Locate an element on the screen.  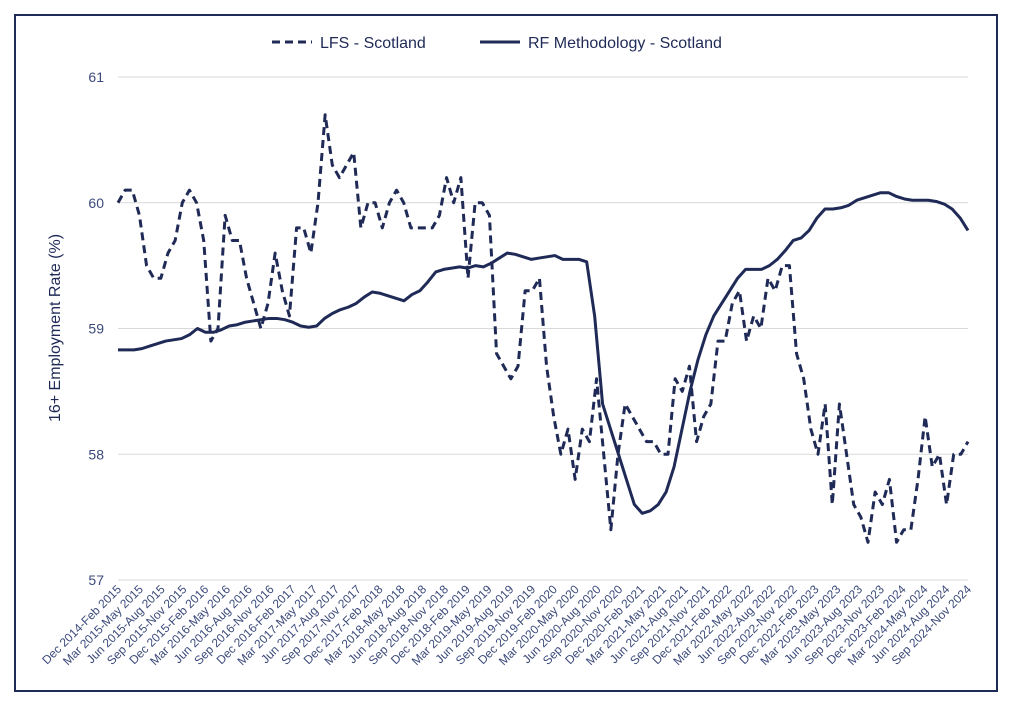
y-tick-label: 60 is located at coordinates (96, 203).